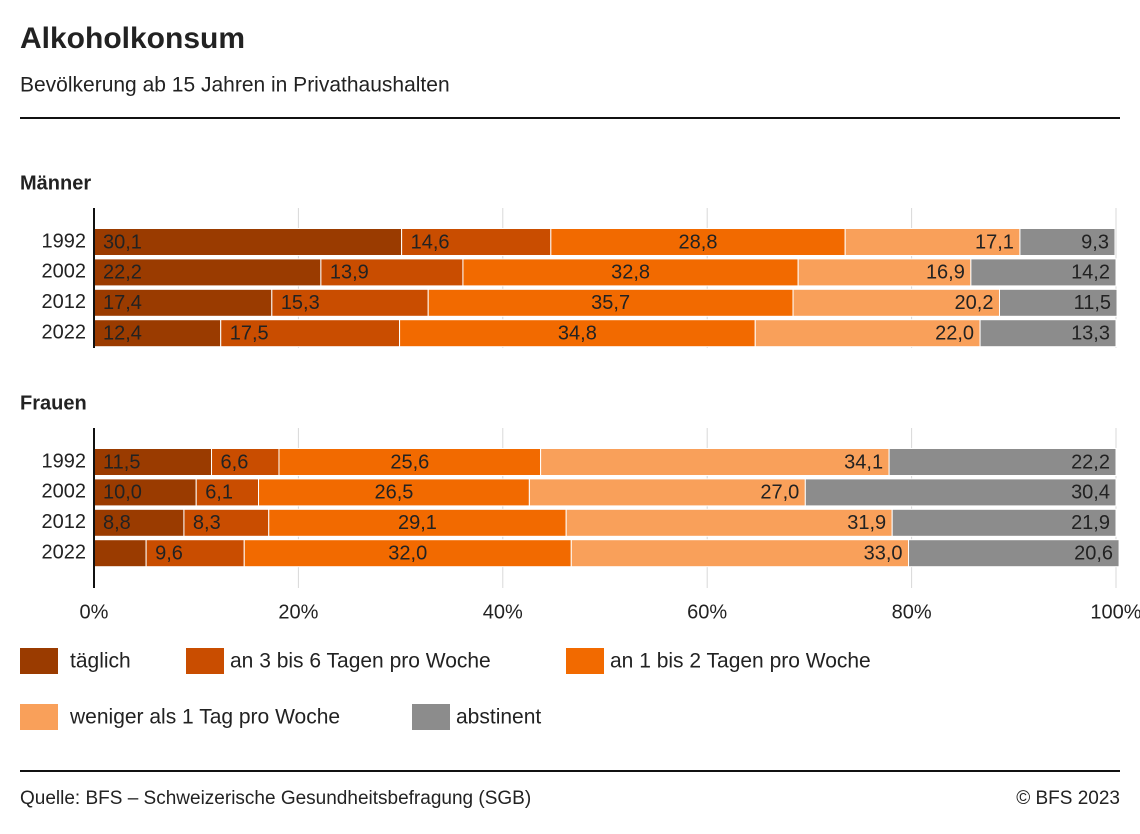  Describe the element at coordinates (1093, 553) in the screenshot. I see `data-label: 20,6` at that location.